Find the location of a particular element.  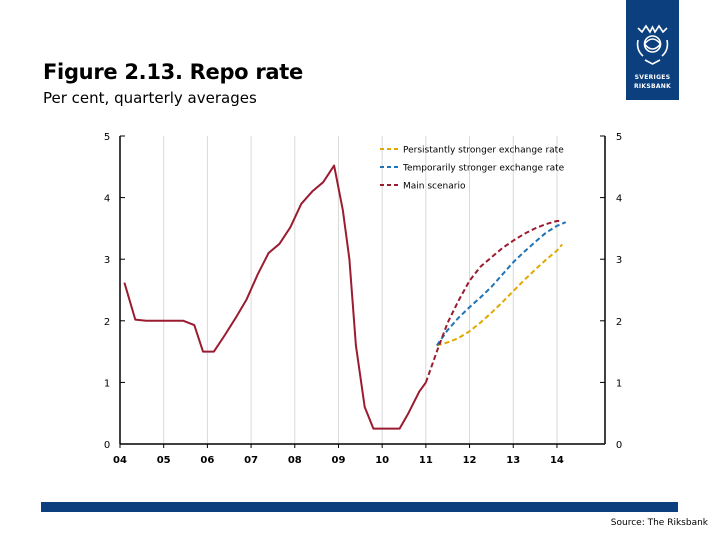

y-tick-label-left: 2 is located at coordinates (107, 322).